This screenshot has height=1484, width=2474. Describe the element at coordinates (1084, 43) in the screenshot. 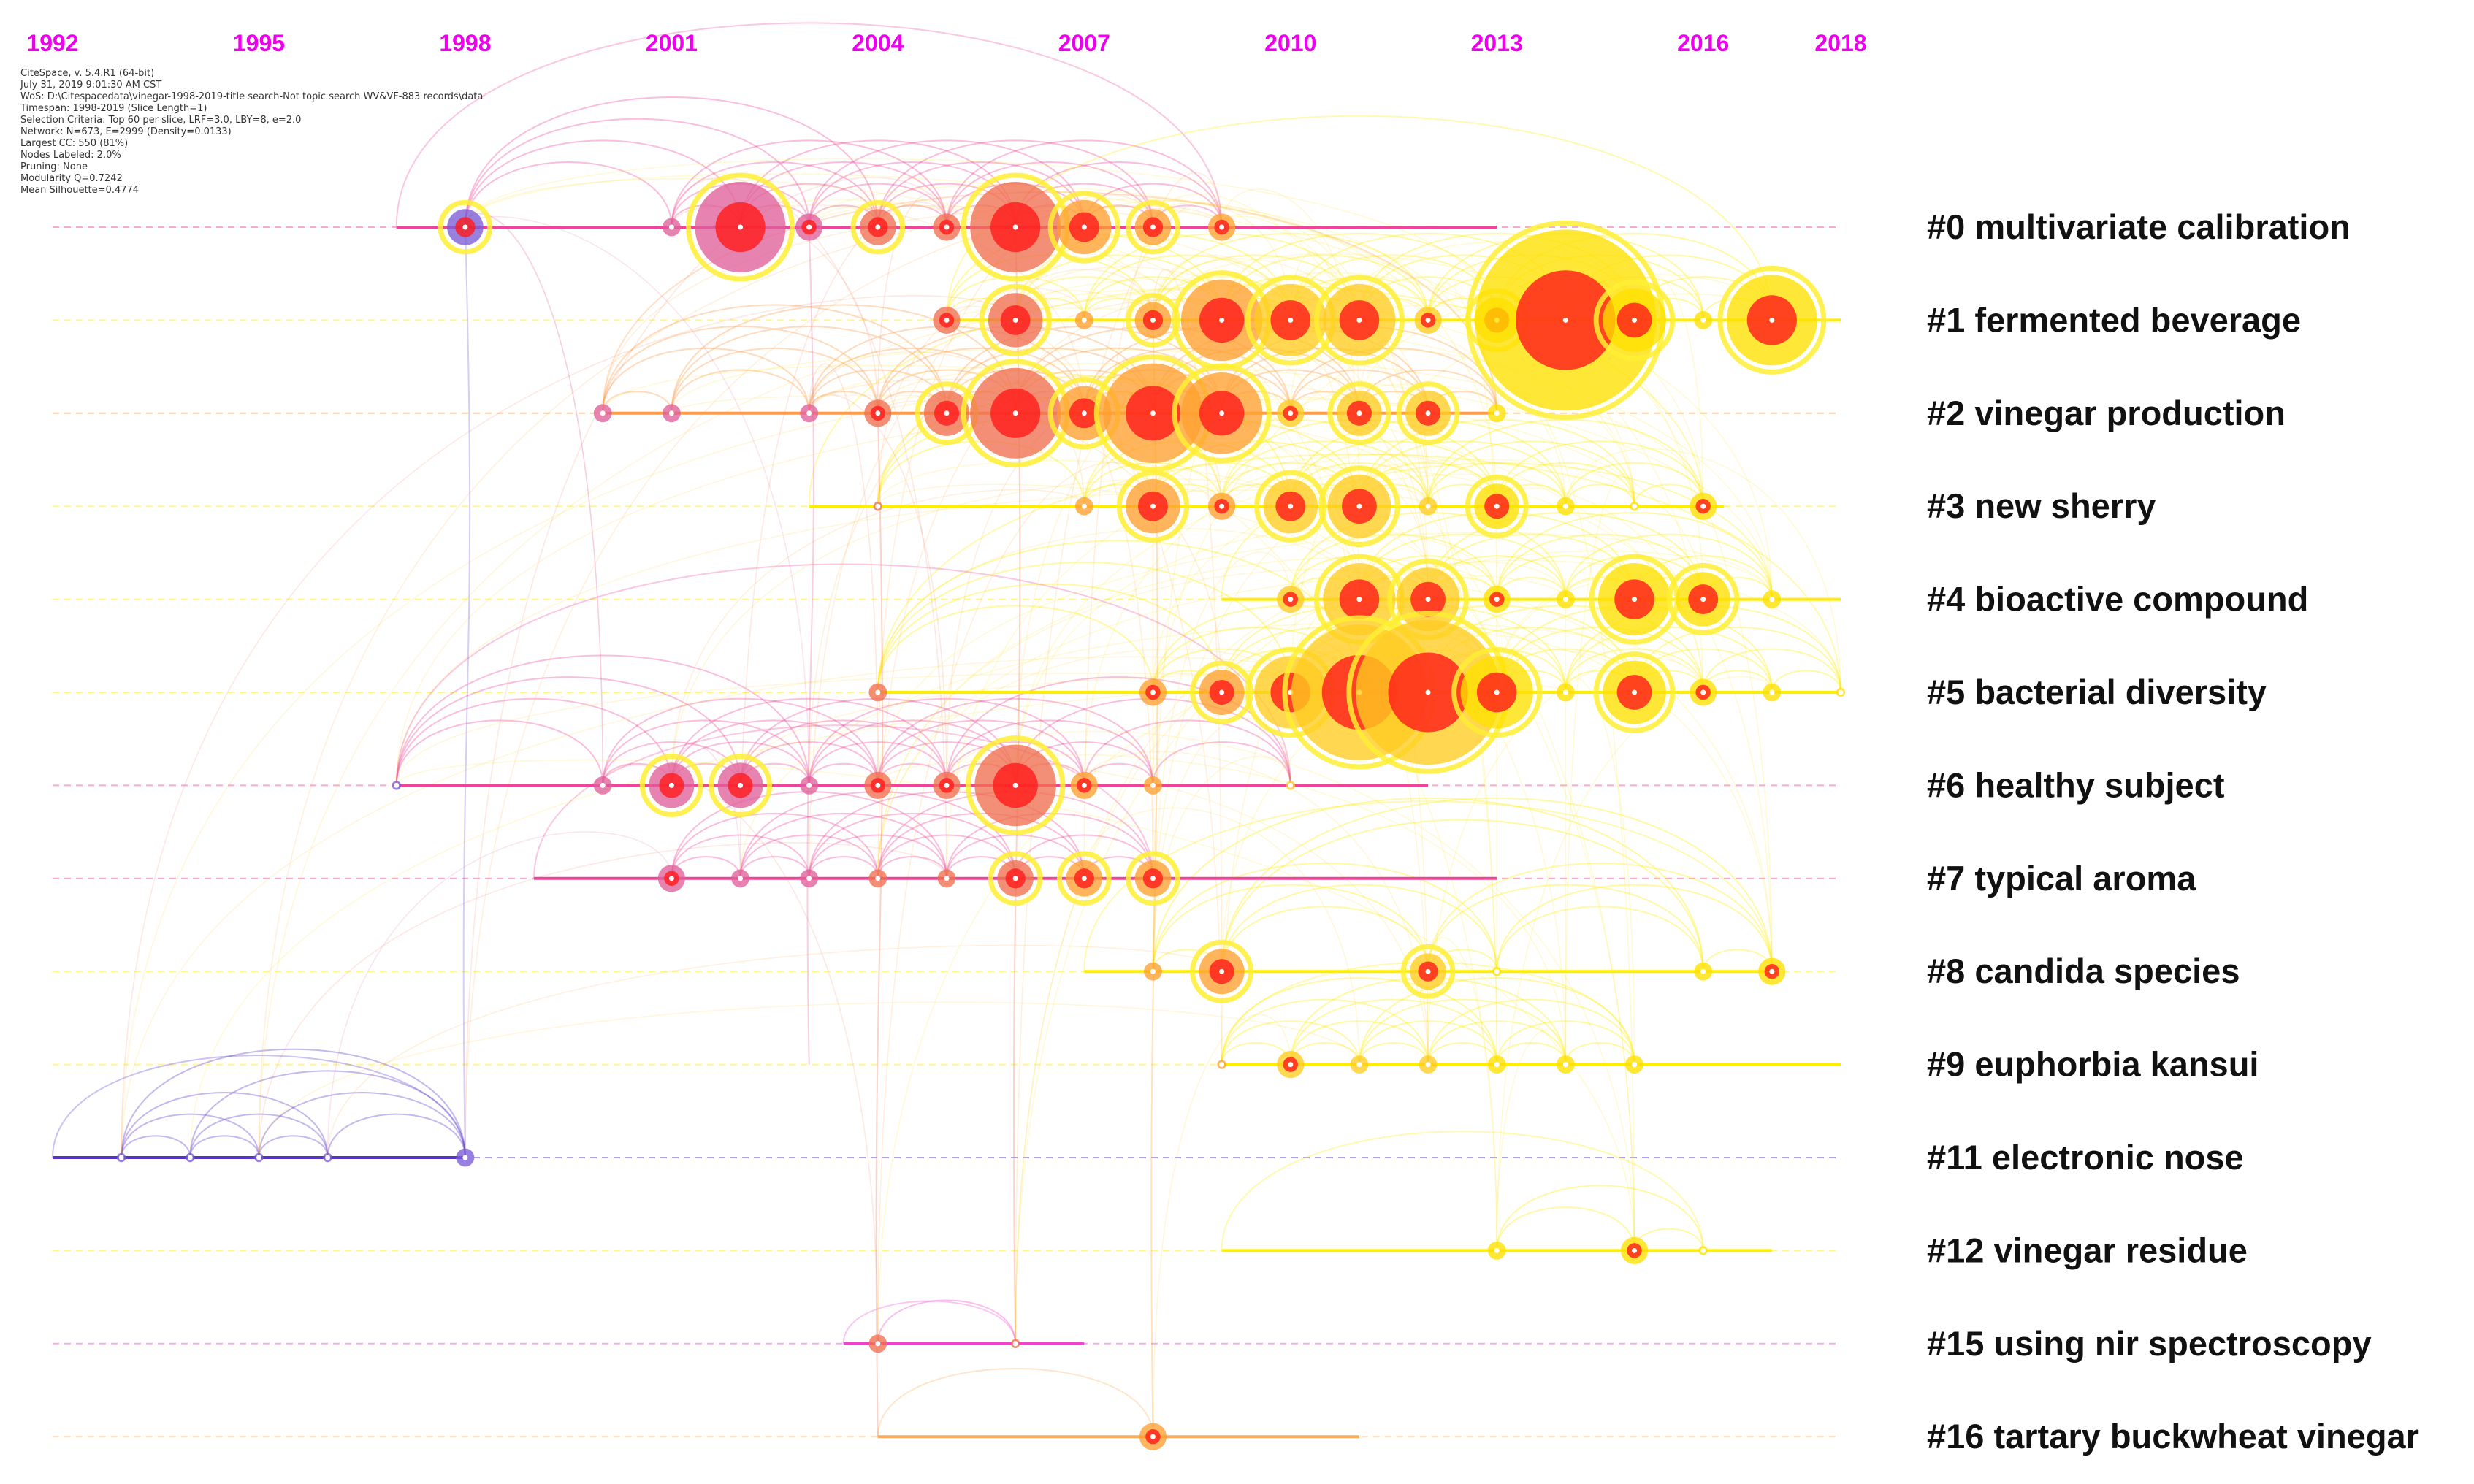

I see `year-tick-label: 2007` at that location.